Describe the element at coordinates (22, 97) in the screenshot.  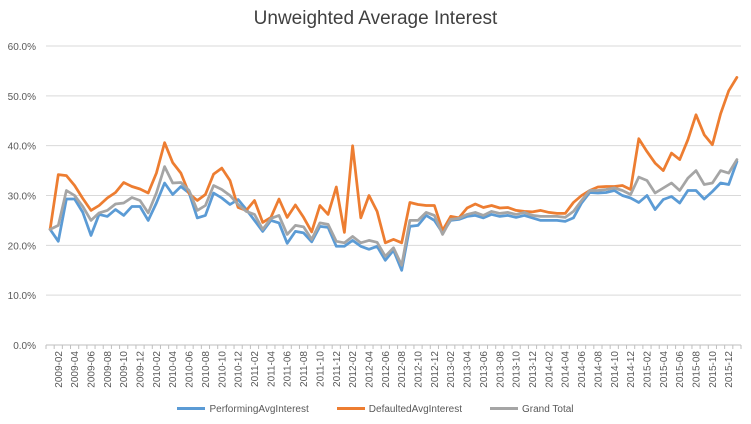
I see `y-tick-label: 50.0%` at that location.